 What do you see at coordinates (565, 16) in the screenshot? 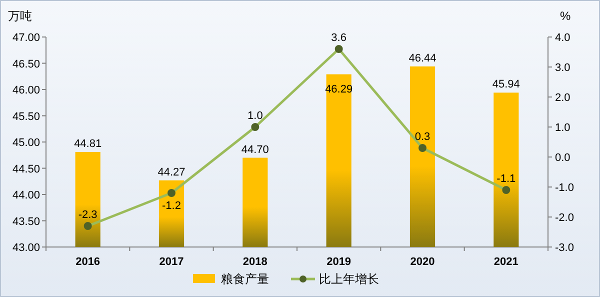
I see `y2-axis-title: %` at bounding box center [565, 16].